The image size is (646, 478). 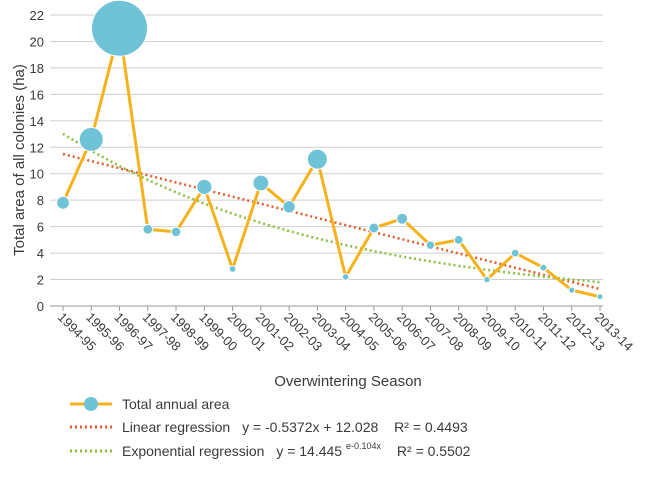 I want to click on y-tick-label: 18, so click(x=37, y=68).